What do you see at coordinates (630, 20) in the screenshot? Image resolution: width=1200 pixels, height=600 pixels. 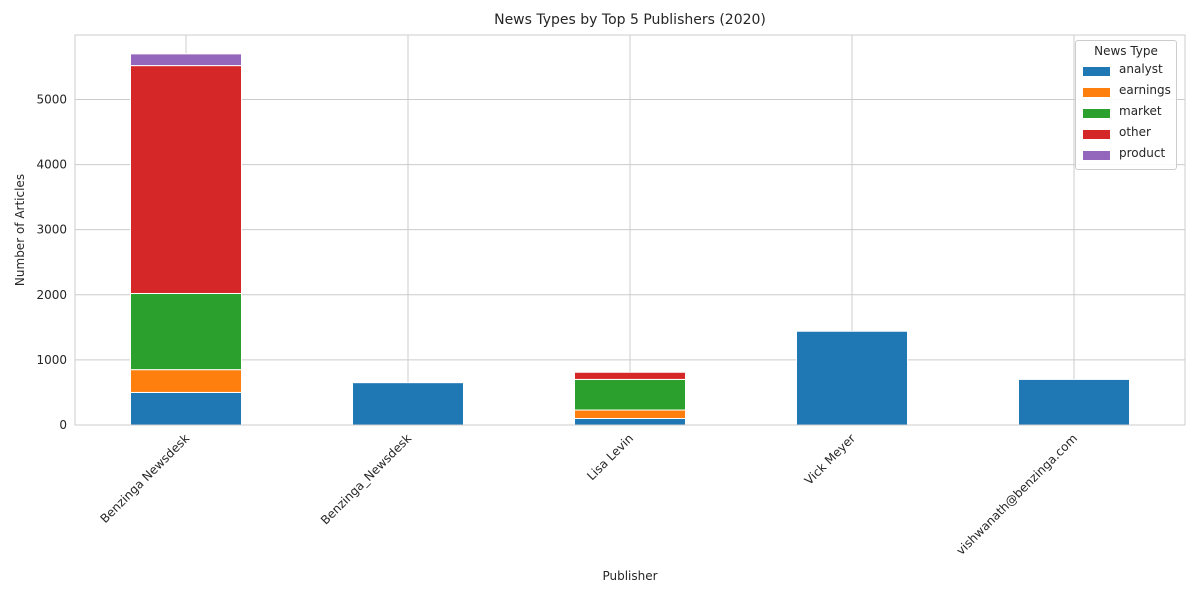 I see `chart-title: News Types by Top 5 Publishers (2020)` at bounding box center [630, 20].